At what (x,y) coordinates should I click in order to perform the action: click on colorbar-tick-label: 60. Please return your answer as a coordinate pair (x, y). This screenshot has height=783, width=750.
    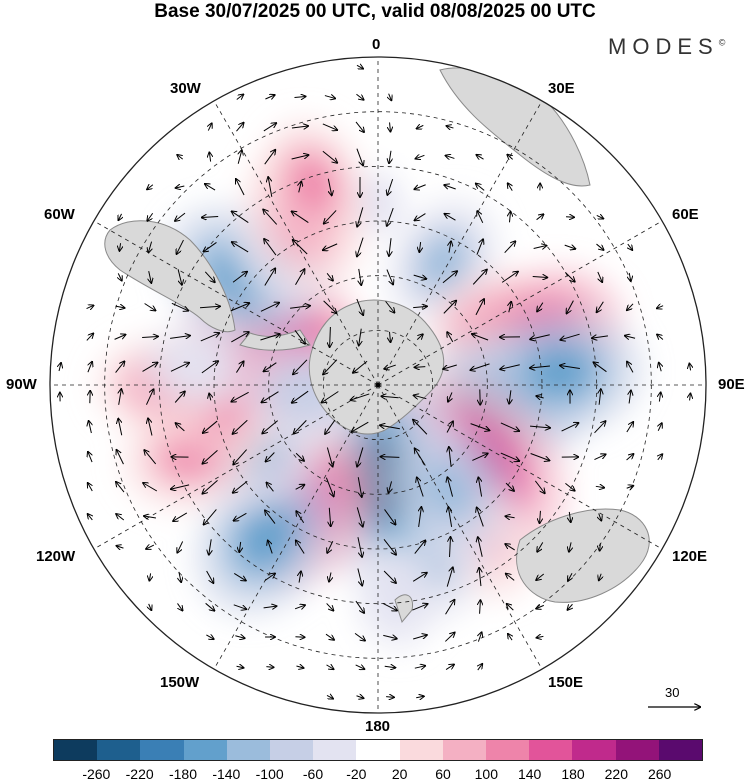
    Looking at the image, I should click on (443, 774).